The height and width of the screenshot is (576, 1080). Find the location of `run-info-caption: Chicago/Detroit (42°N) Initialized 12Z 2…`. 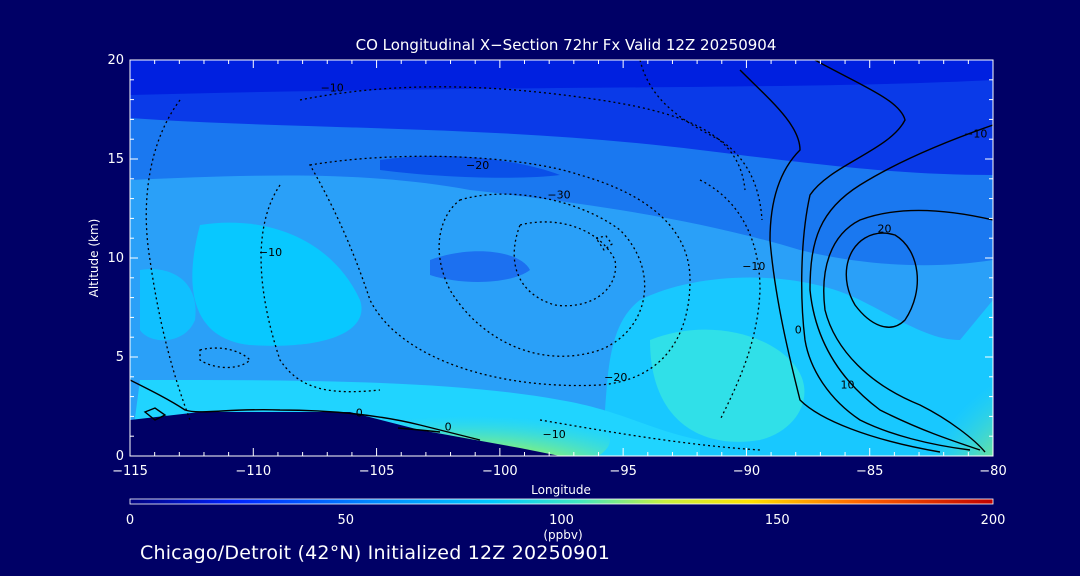

run-info-caption: Chicago/Detroit (42°N) Initialized 12Z 2… is located at coordinates (375, 553).